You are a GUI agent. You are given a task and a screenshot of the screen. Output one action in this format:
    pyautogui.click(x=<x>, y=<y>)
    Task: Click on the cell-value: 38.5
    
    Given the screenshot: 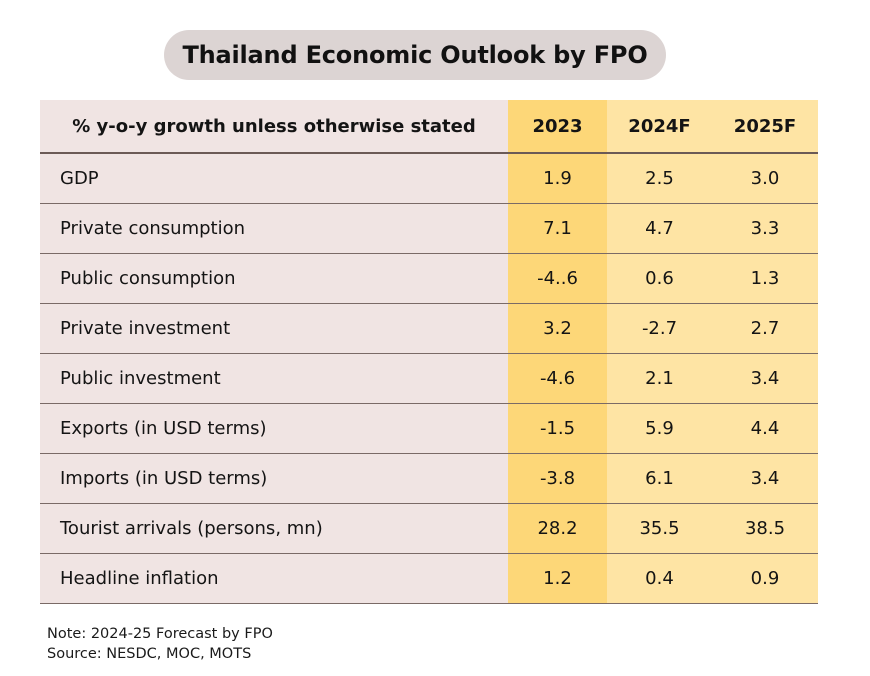 What is the action you would take?
    pyautogui.click(x=765, y=528)
    